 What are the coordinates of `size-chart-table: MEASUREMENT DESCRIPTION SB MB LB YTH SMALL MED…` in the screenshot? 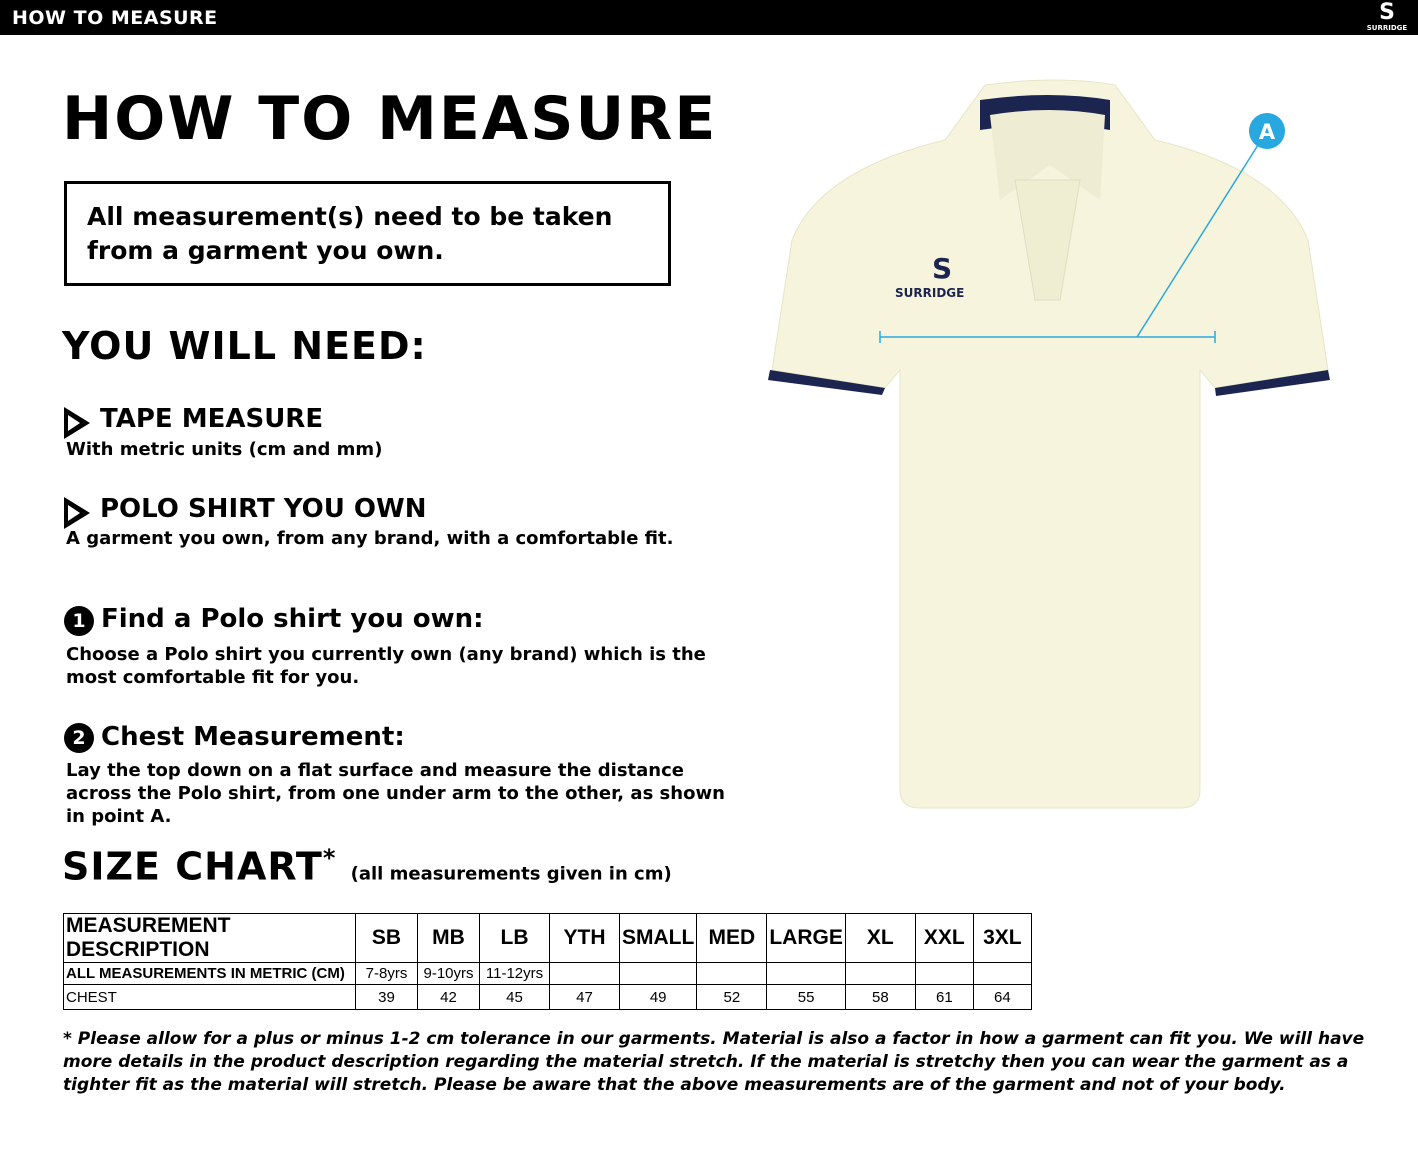 It's located at (547, 961).